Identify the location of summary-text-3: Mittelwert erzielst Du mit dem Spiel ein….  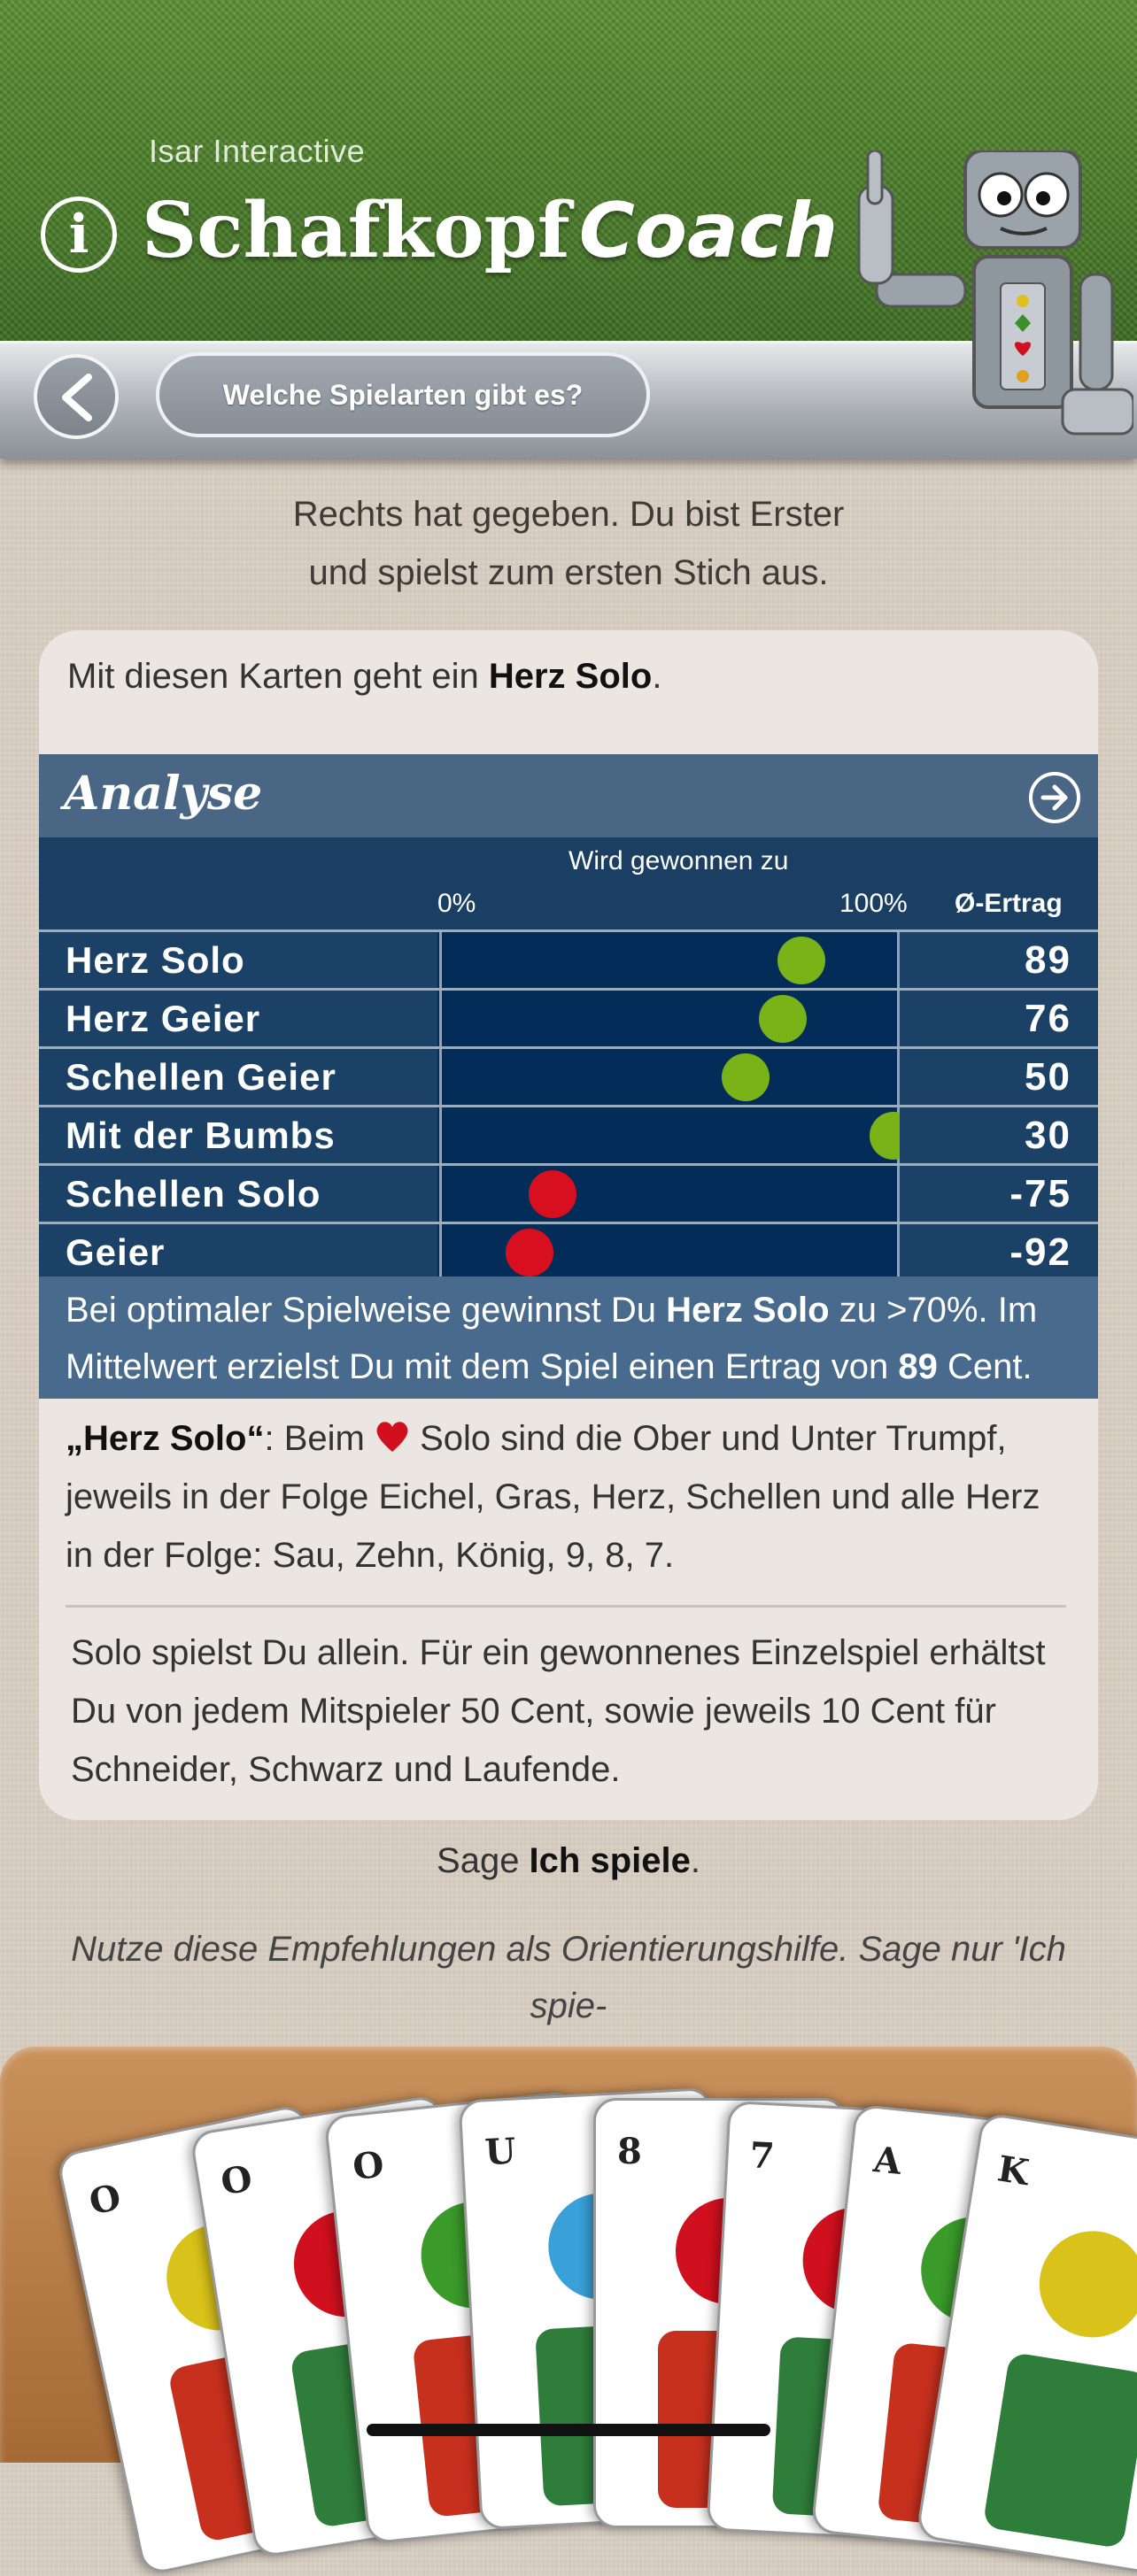
(482, 1366).